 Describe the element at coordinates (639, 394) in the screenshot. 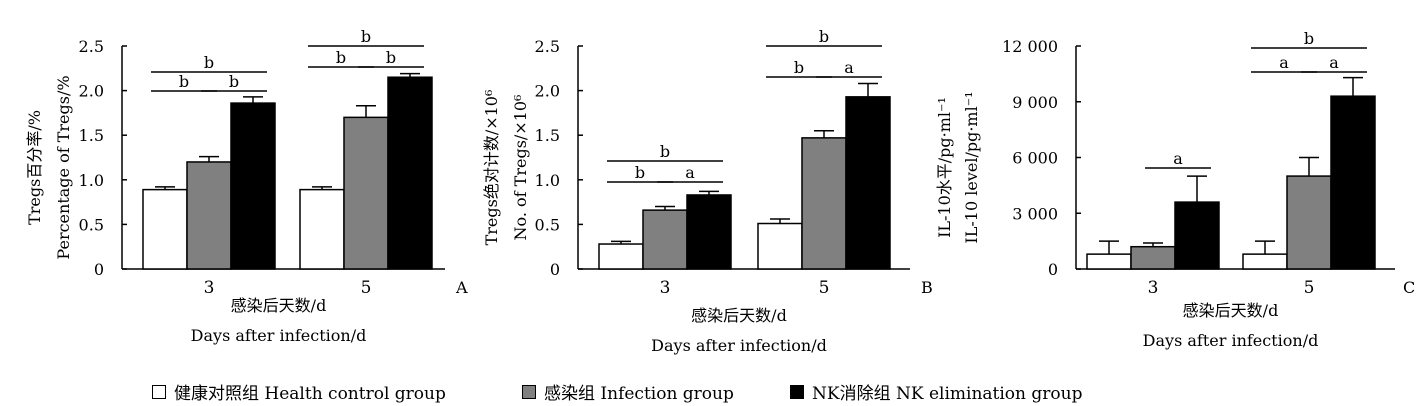

I see `legend-label: 感染组 Infection group` at that location.